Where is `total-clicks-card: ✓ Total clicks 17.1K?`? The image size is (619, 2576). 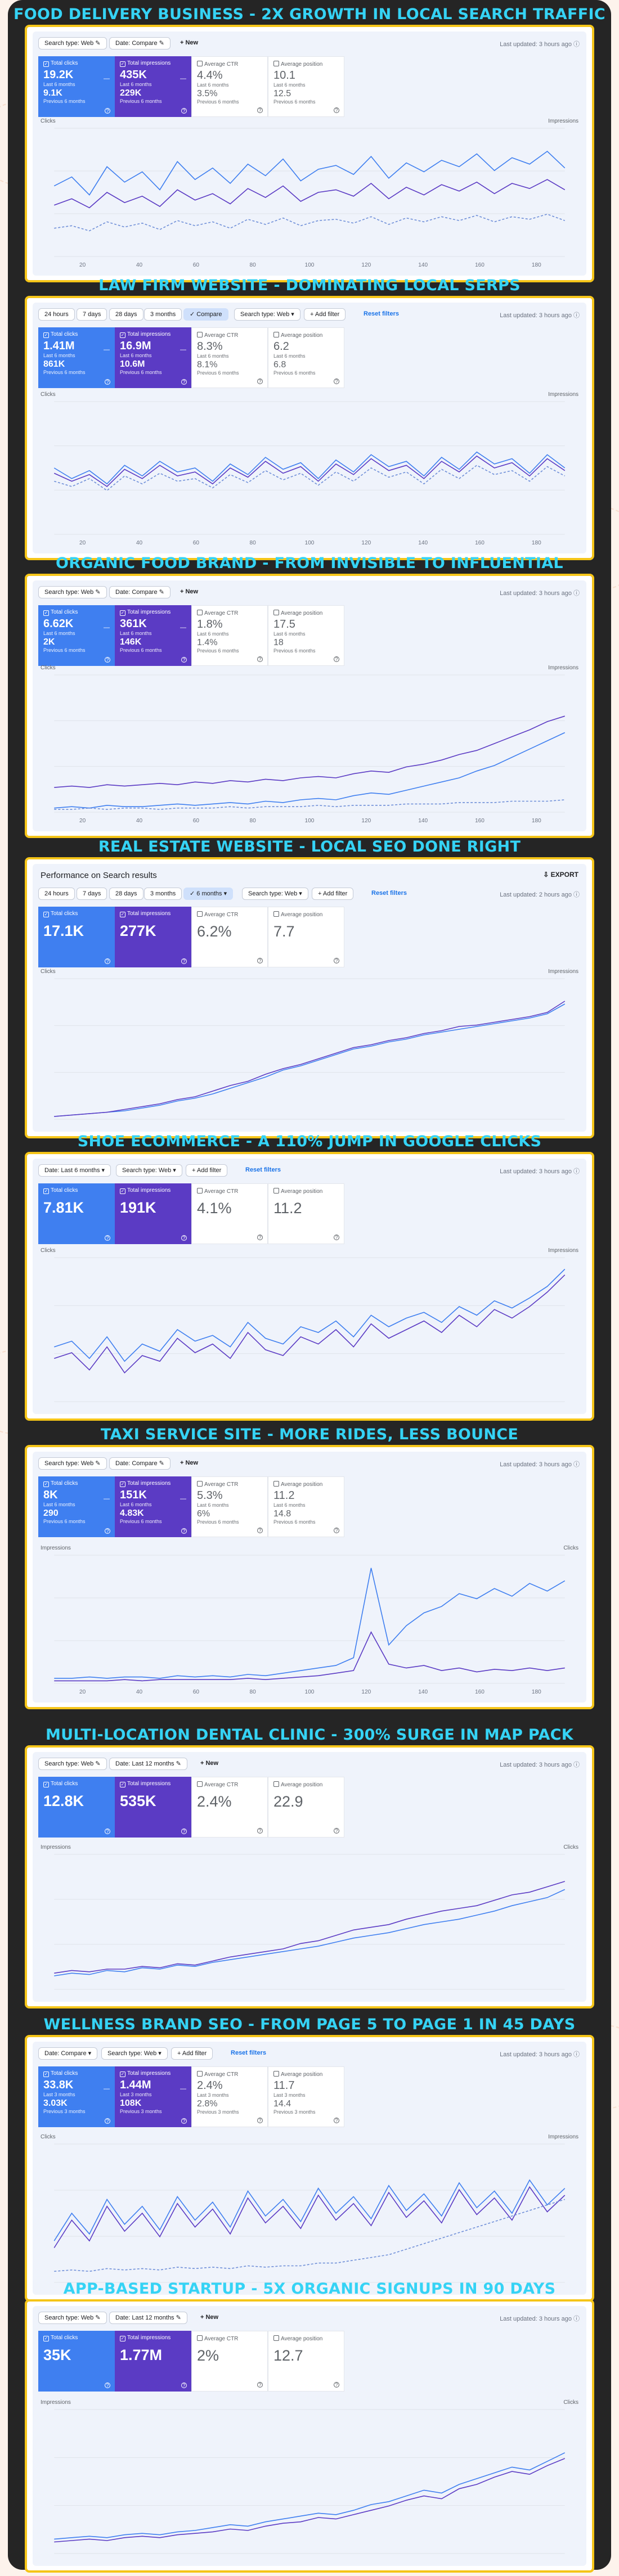
total-clicks-card: ✓ Total clicks 17.1K? is located at coordinates (76, 937).